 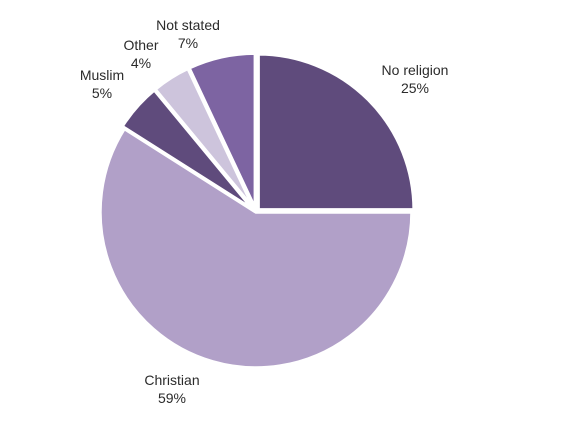 I want to click on label-christian: Christian, so click(x=171, y=380).